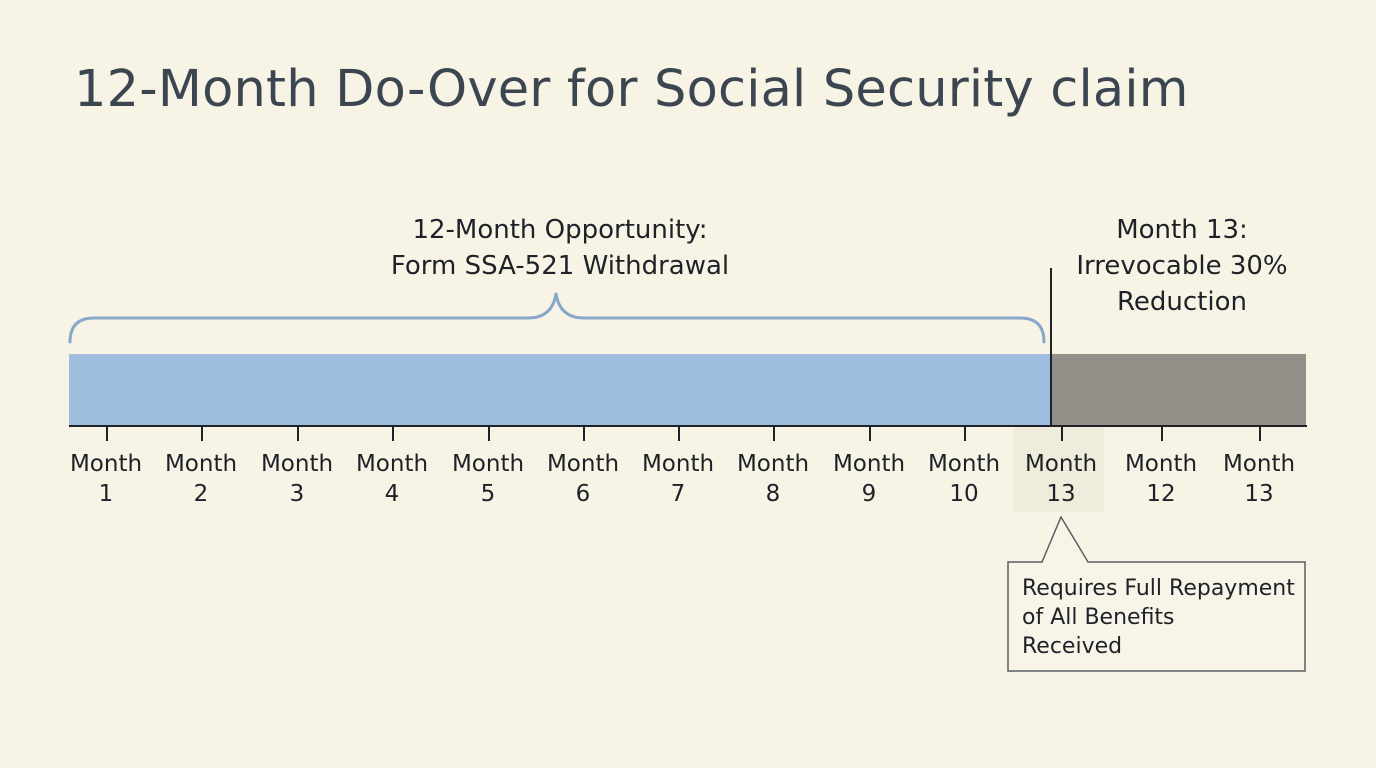 The height and width of the screenshot is (768, 1376). Describe the element at coordinates (964, 494) in the screenshot. I see `tick-label-number: 10` at that location.